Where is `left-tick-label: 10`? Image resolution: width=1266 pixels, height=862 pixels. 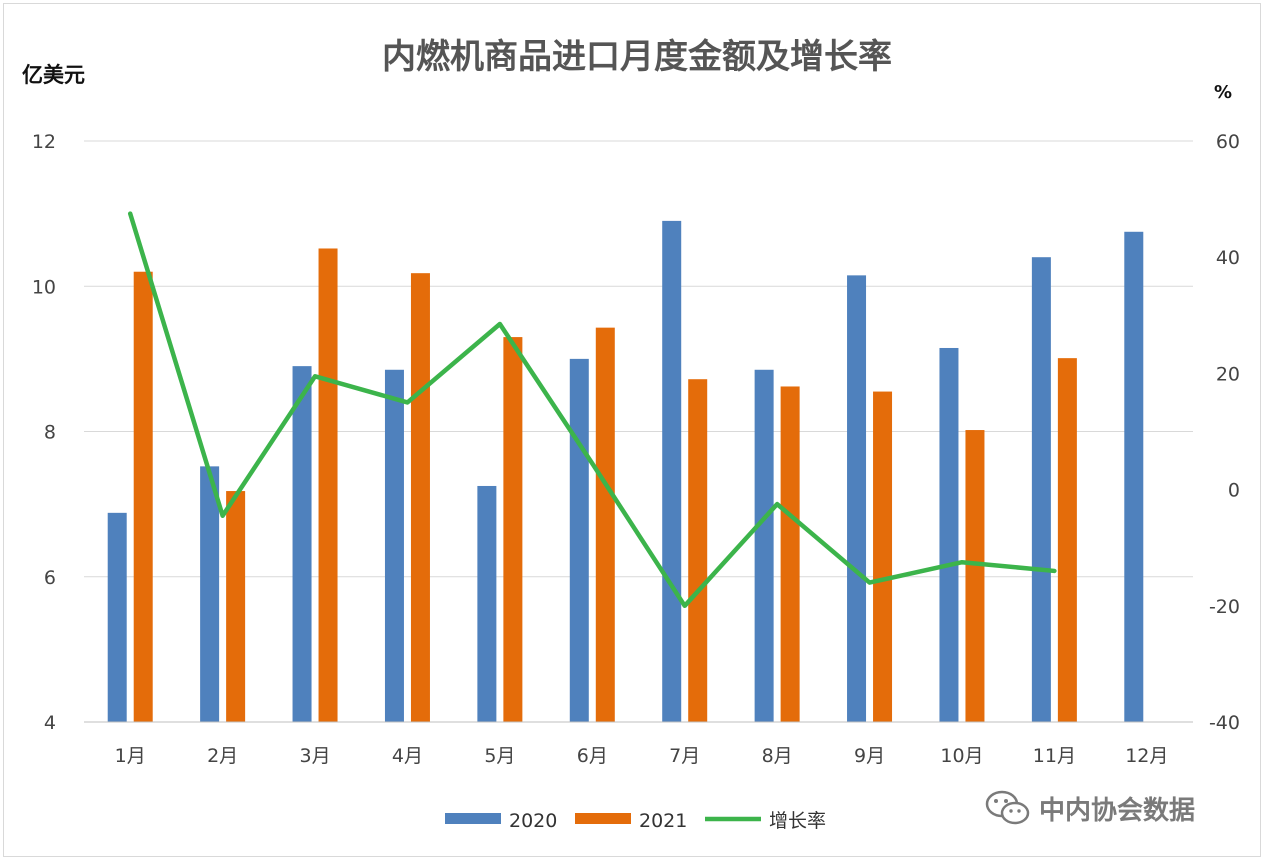 left-tick-label: 10 is located at coordinates (44, 287).